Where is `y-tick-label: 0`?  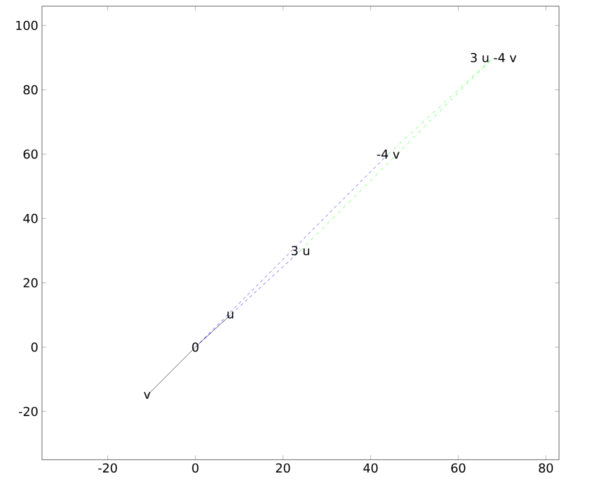 y-tick-label: 0 is located at coordinates (34, 347).